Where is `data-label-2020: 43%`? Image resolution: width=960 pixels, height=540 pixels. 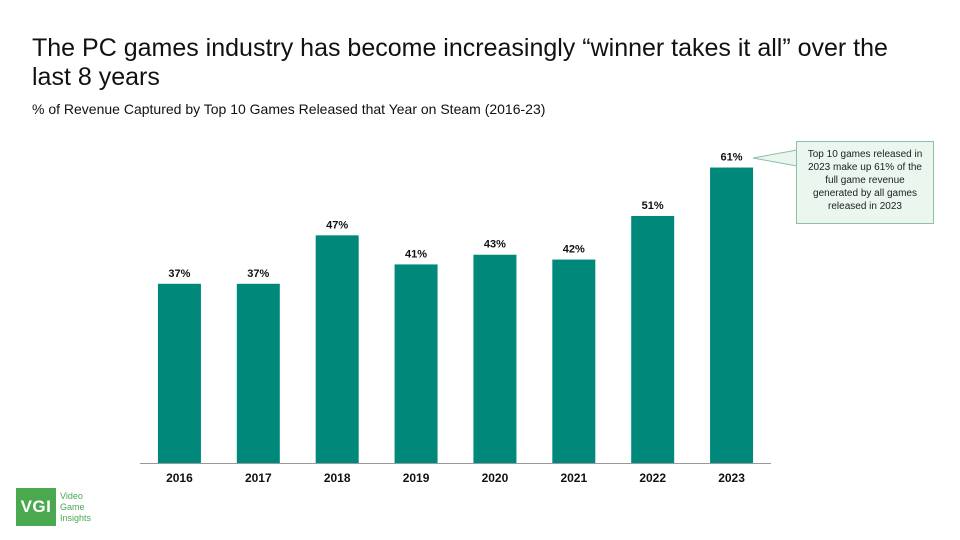
data-label-2020: 43% is located at coordinates (495, 245).